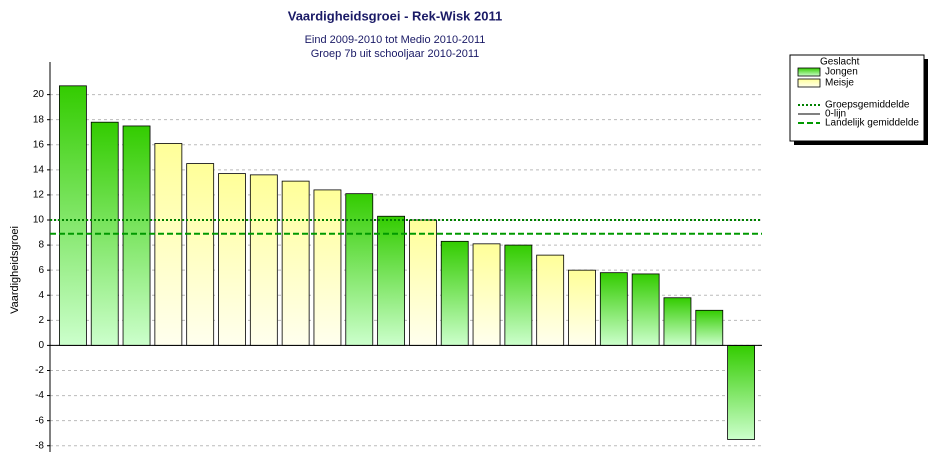 Image resolution: width=928 pixels, height=454 pixels. What do you see at coordinates (39, 195) in the screenshot?
I see `y-tick-label: 12` at bounding box center [39, 195].